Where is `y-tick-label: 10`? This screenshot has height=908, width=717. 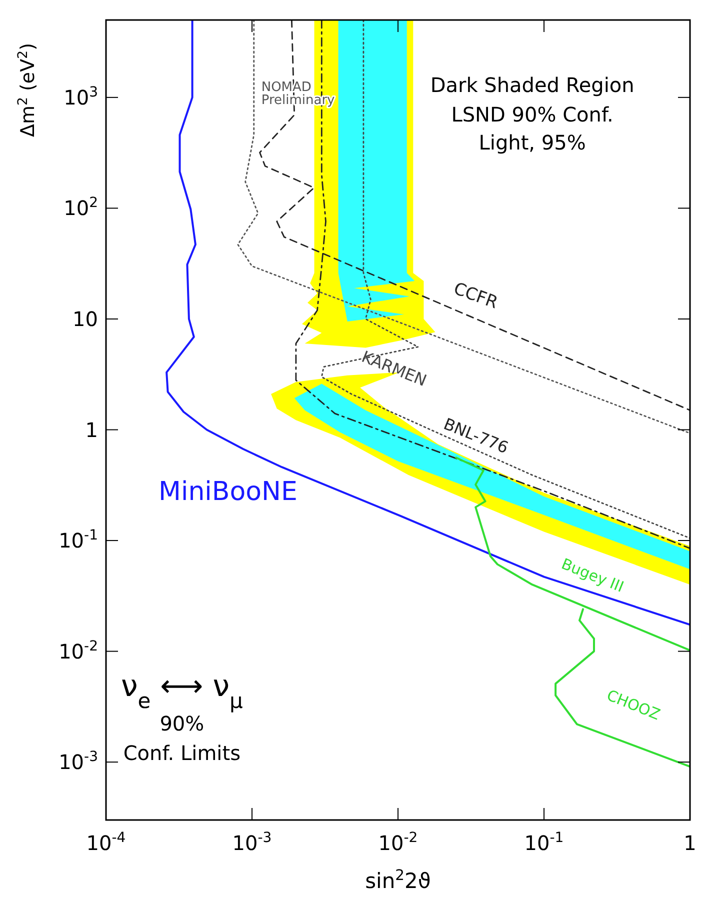 y-tick-label: 10 is located at coordinates (85, 318).